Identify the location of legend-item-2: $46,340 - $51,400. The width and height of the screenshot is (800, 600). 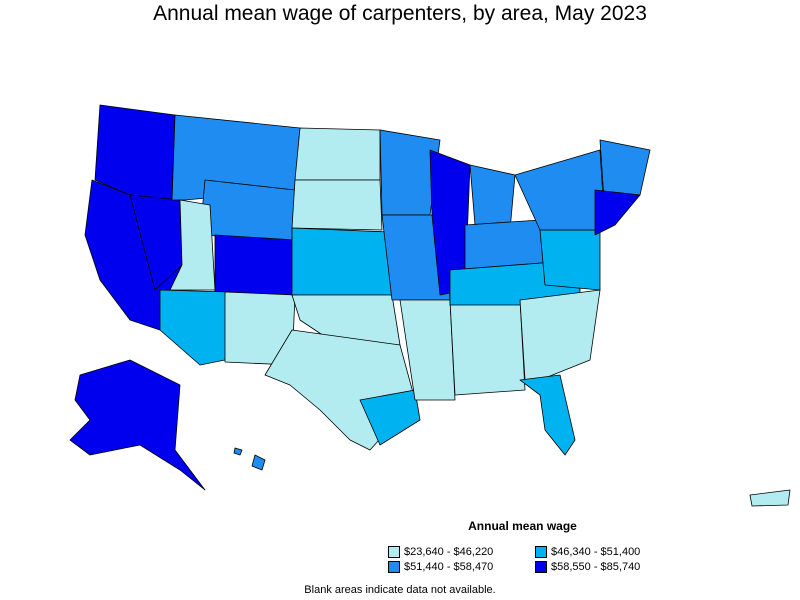
(587, 552).